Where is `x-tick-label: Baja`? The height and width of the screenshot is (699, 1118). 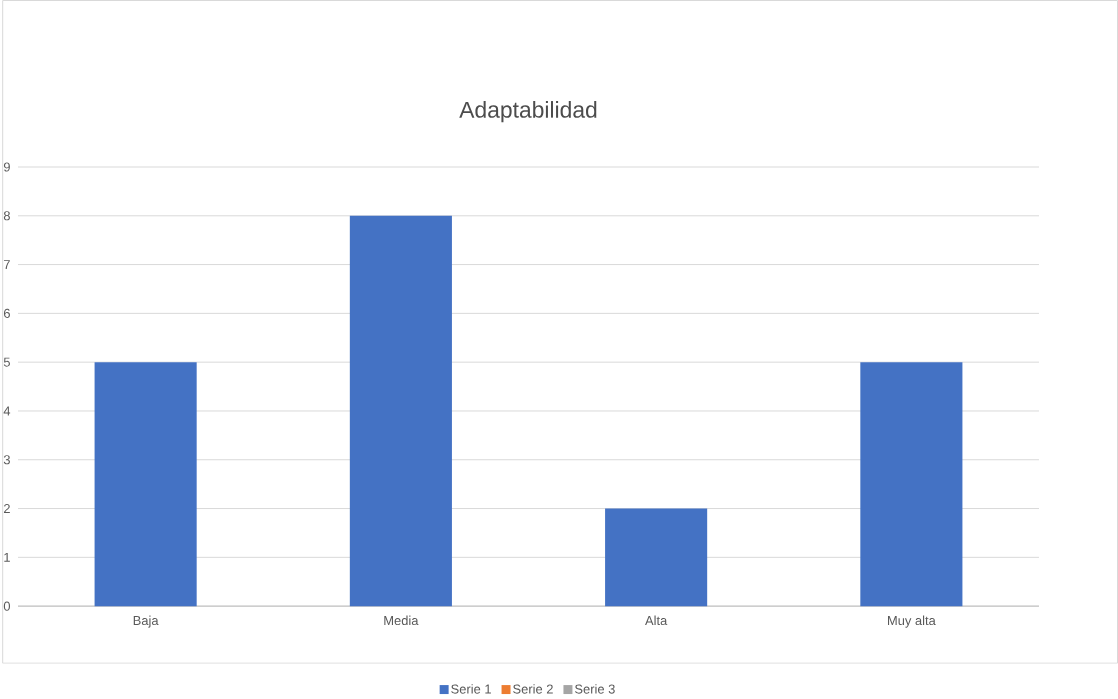
x-tick-label: Baja is located at coordinates (146, 621).